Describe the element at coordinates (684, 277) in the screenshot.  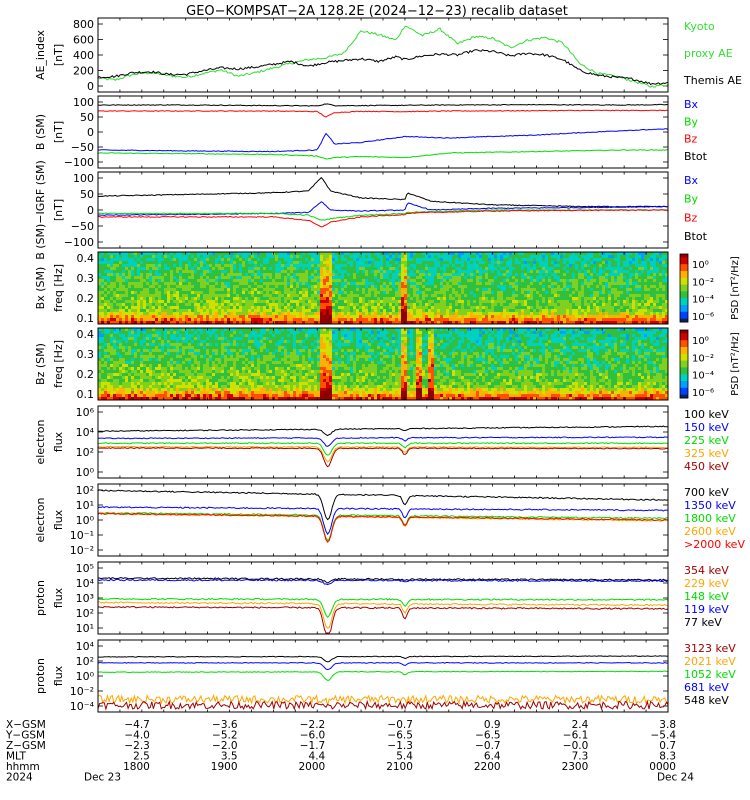
I see `colorbar-cell` at that location.